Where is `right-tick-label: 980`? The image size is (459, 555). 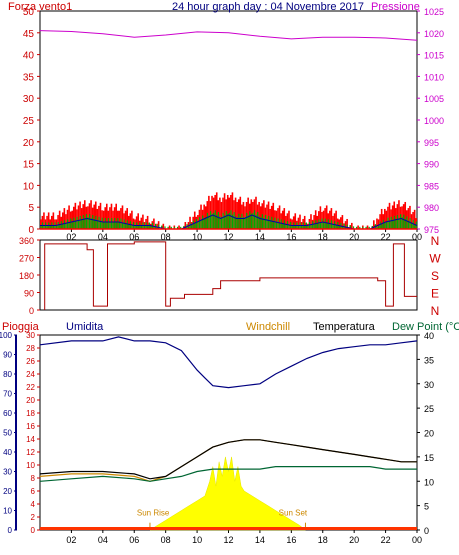 right-tick-label: 980 is located at coordinates (431, 208).